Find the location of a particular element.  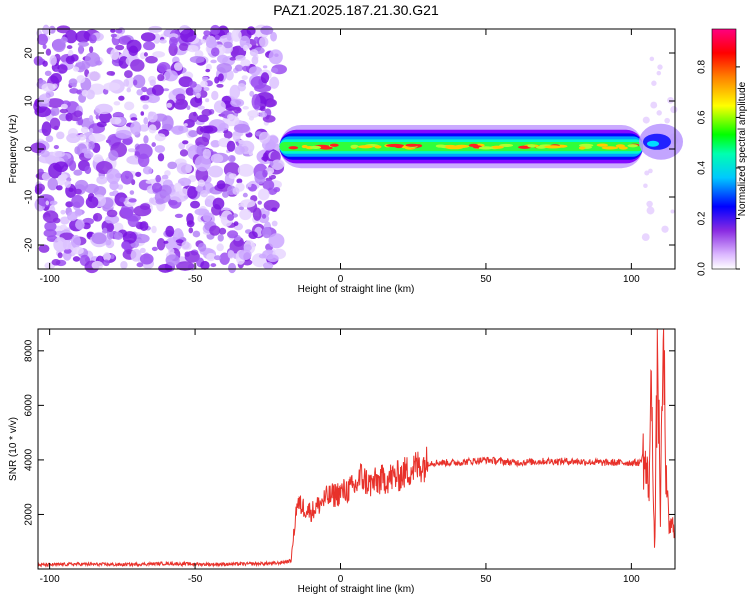

snr-x-tick-label: 100 is located at coordinates (631, 579).